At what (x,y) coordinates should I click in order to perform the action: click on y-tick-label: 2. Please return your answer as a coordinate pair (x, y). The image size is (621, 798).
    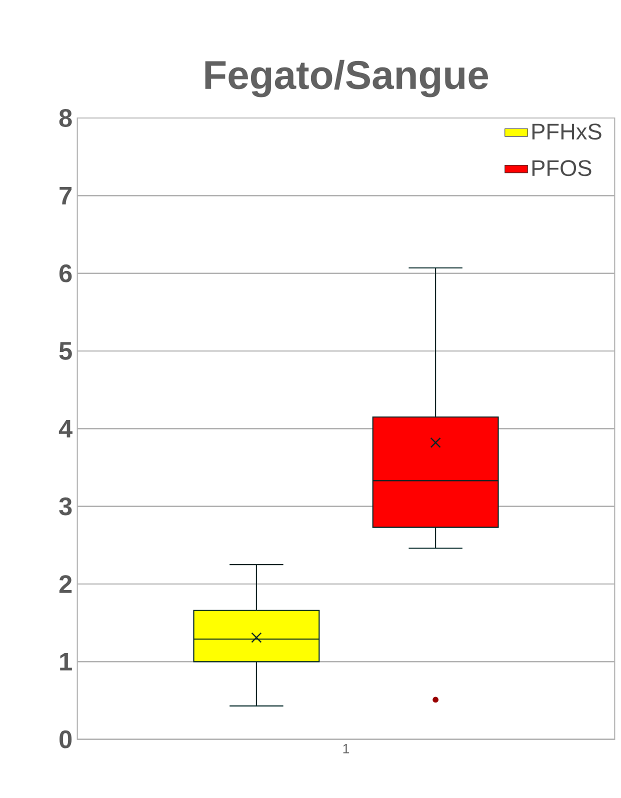
    Looking at the image, I should click on (65, 584).